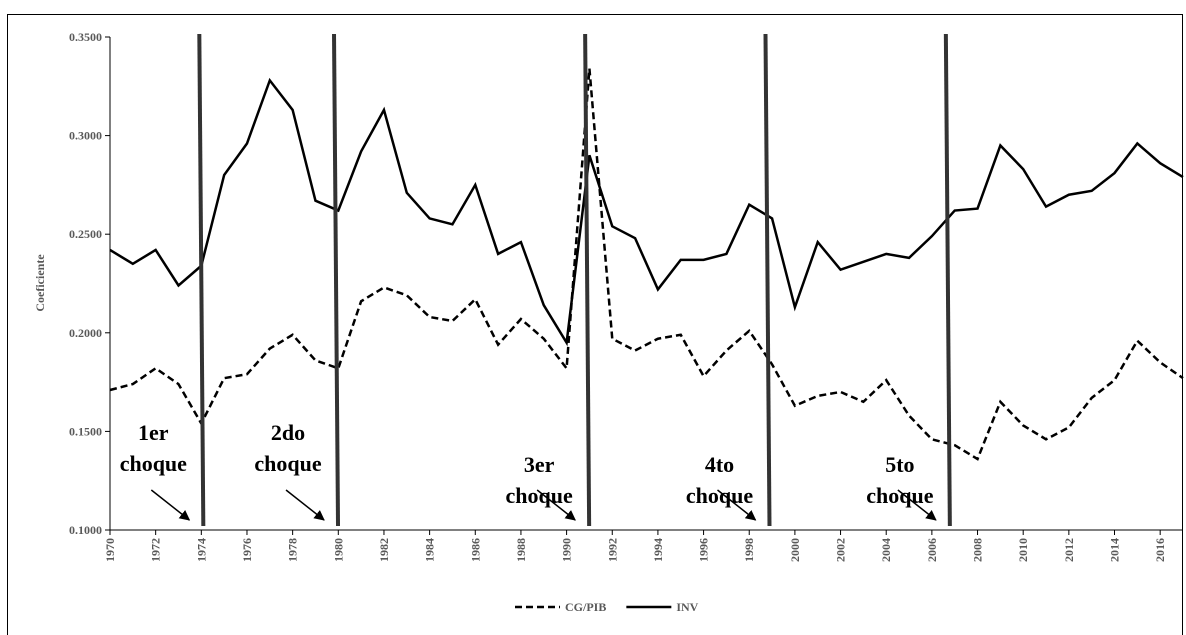  I want to click on y-tick-label: 0.3500, so click(85, 37).